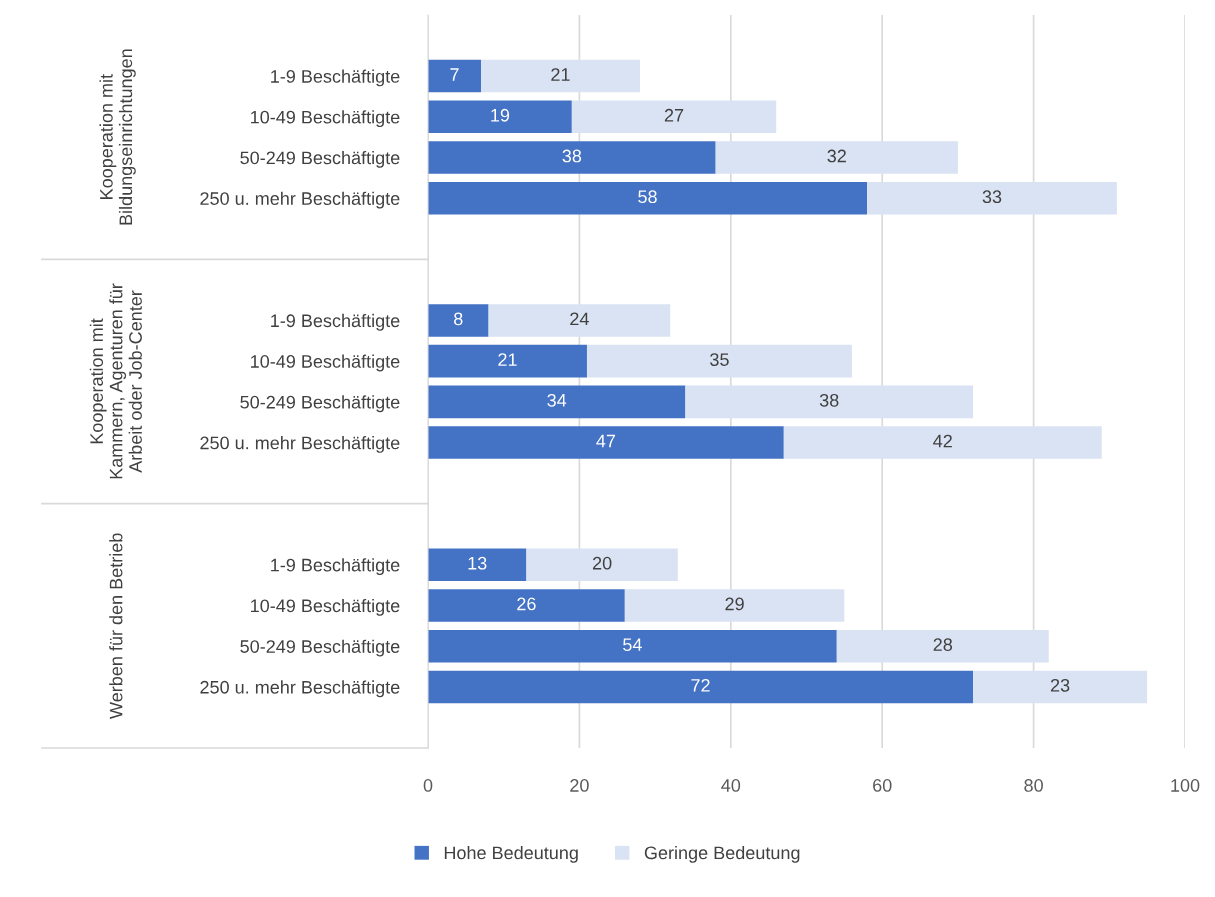  What do you see at coordinates (992, 197) in the screenshot?
I see `data-label: 33` at bounding box center [992, 197].